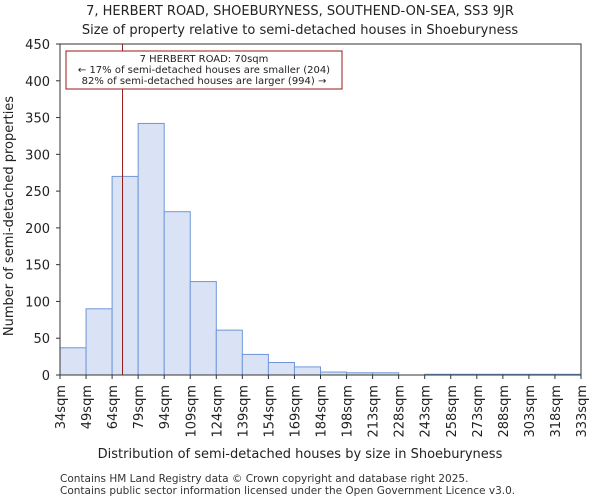 Image resolution: width=600 pixels, height=500 pixels. Describe the element at coordinates (295, 411) in the screenshot. I see `x-tick-label: 169sqm` at that location.